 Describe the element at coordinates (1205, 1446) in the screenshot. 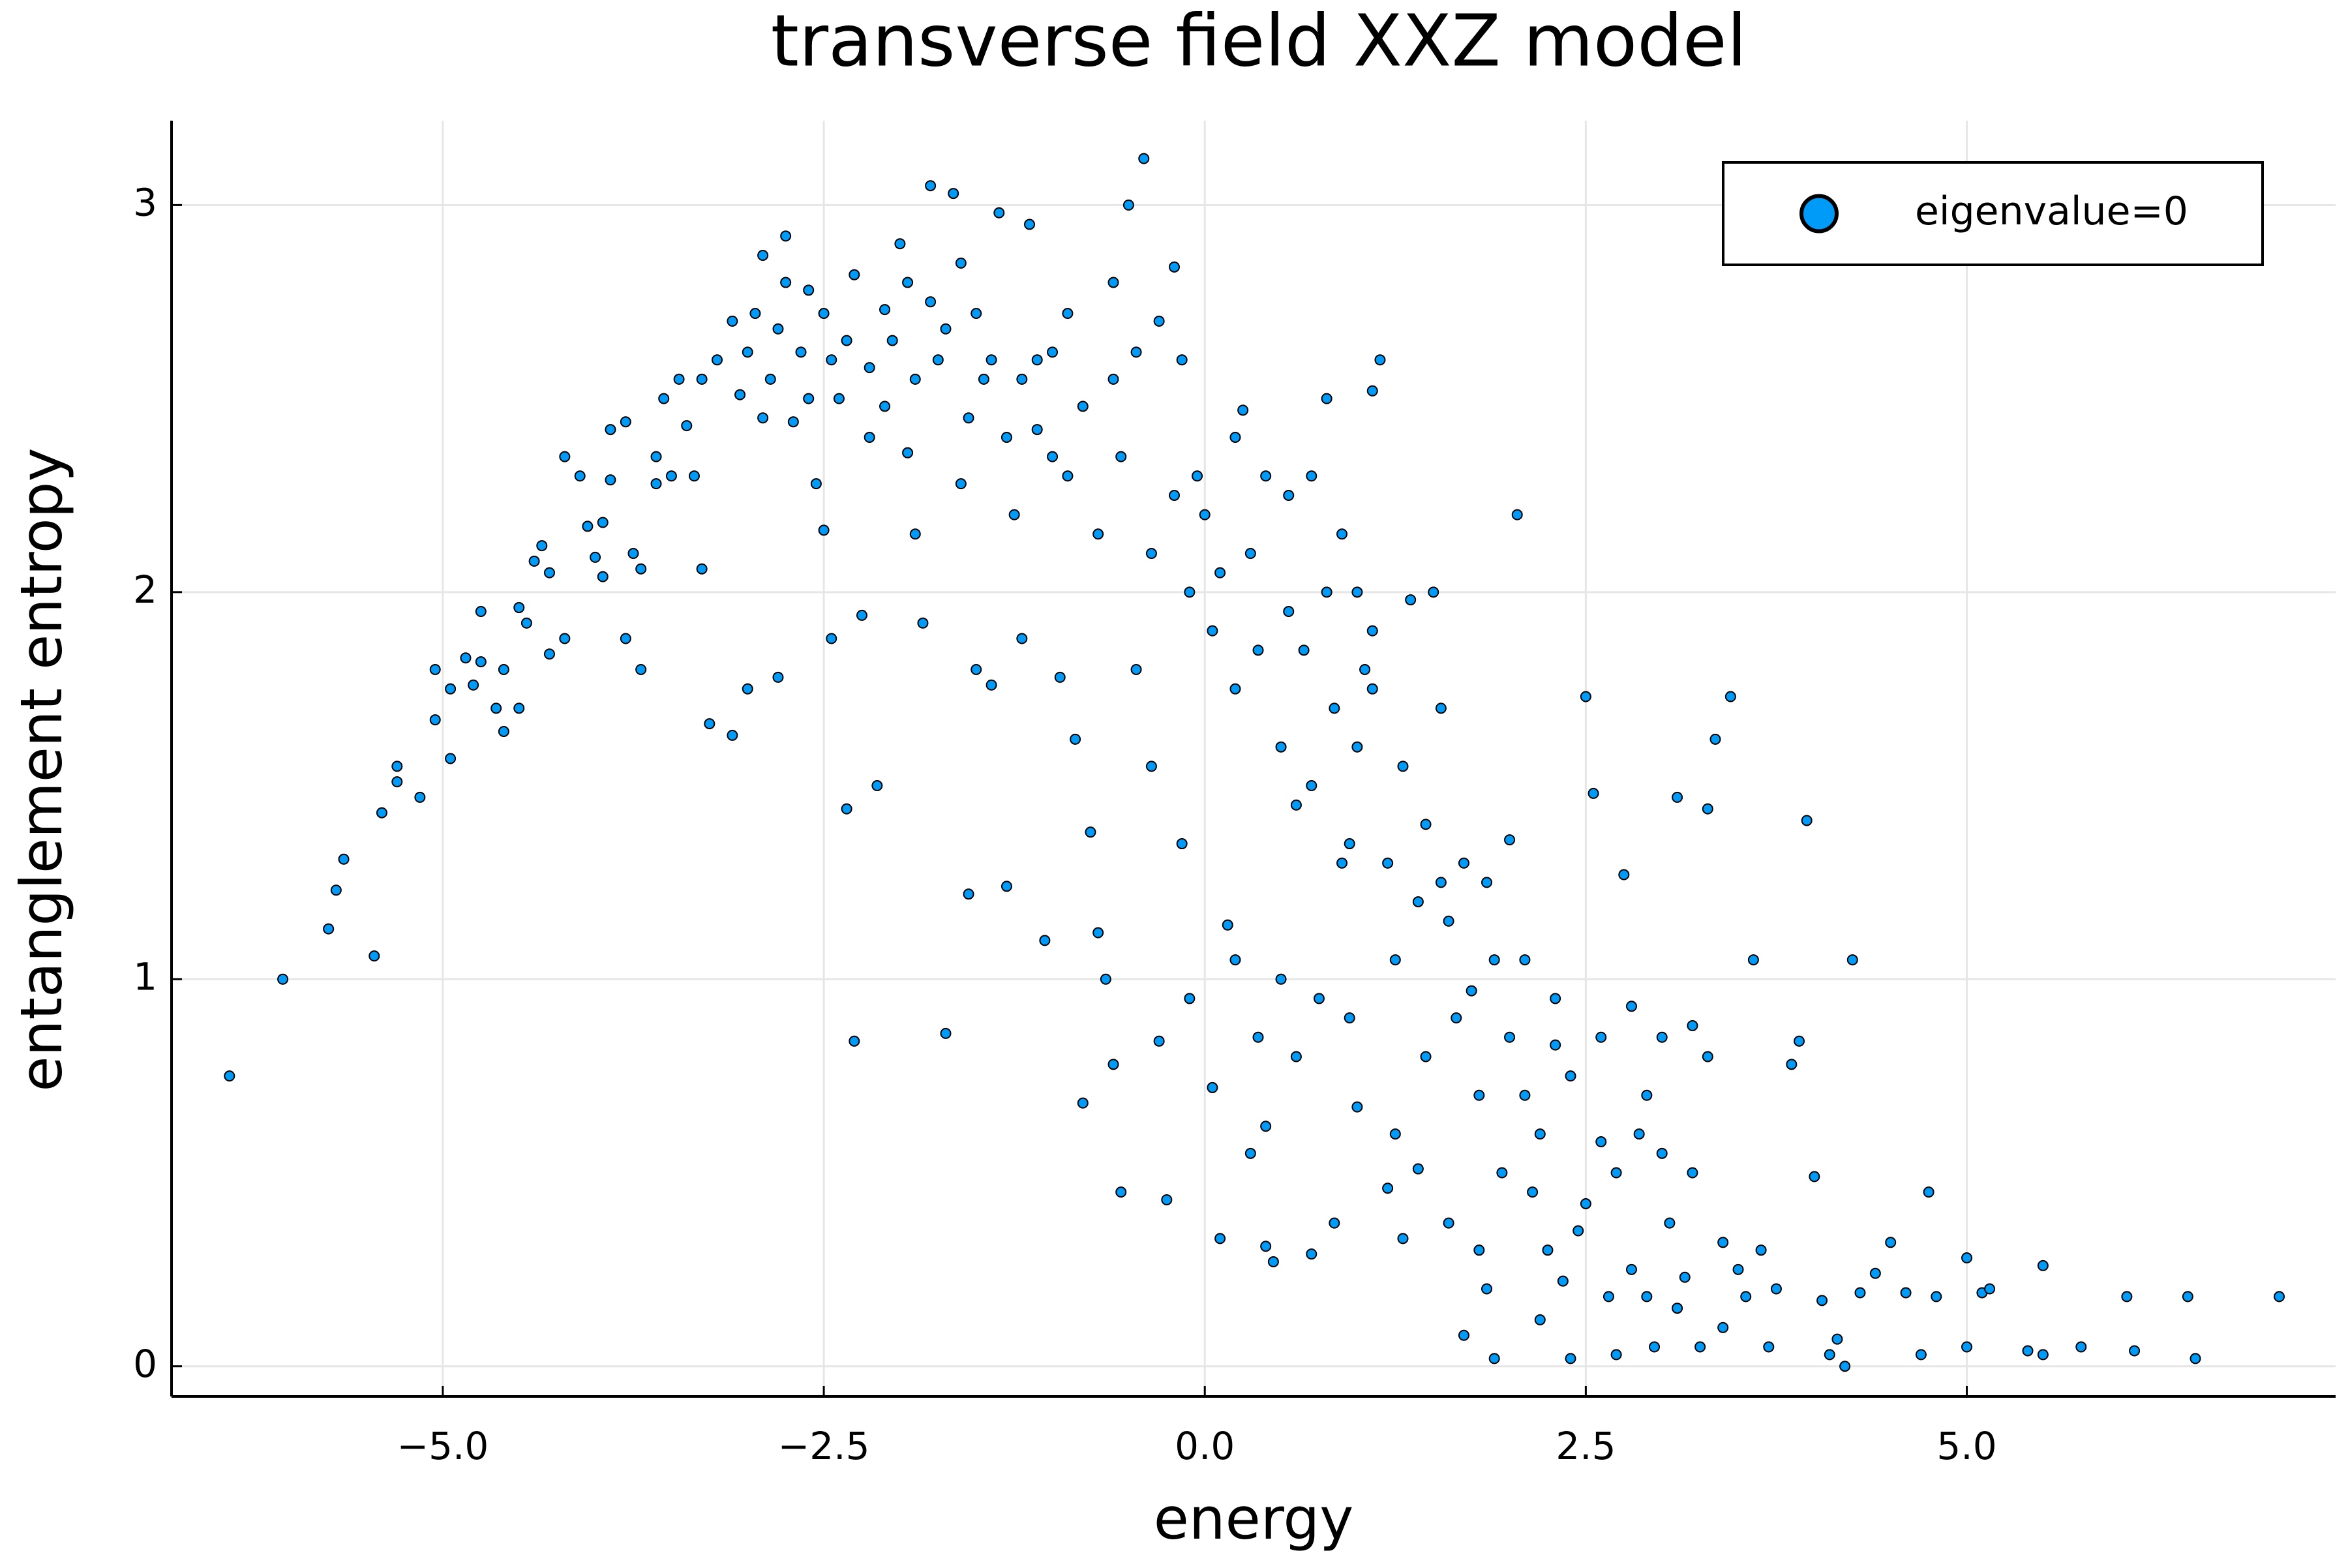

I see `x-tick-label: 0.0` at that location.